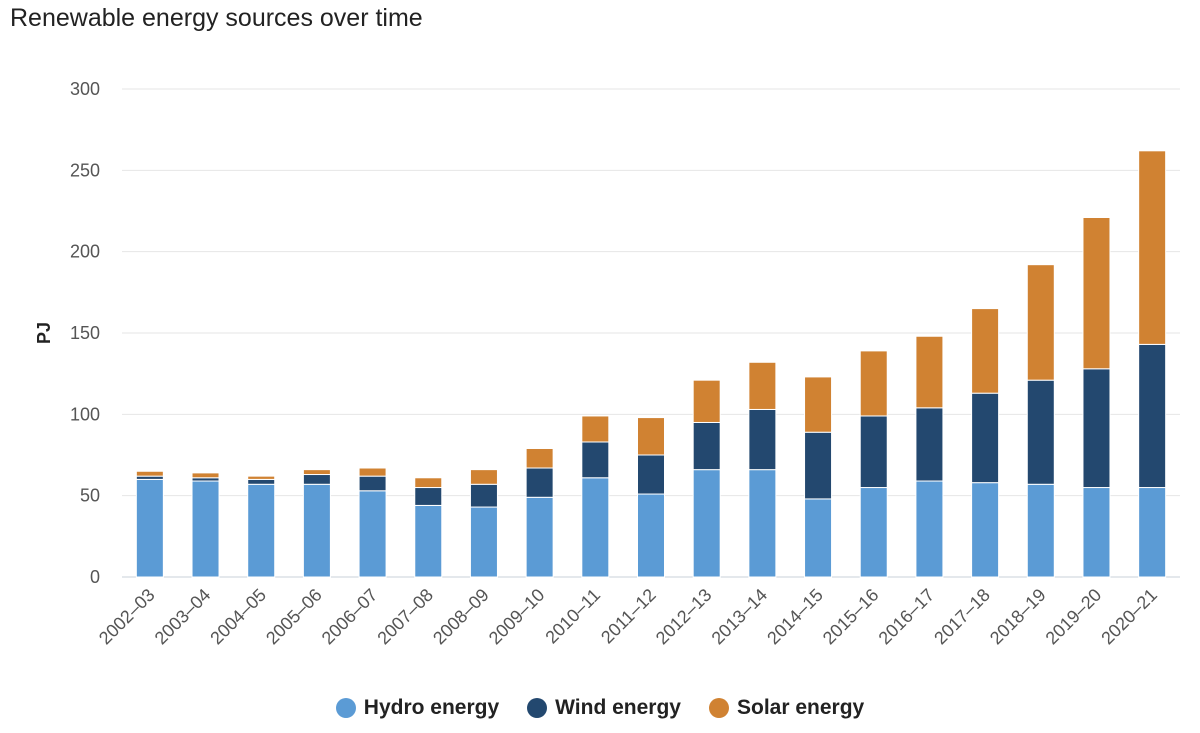  I want to click on x-tick-label: 2004–05, so click(238, 617).